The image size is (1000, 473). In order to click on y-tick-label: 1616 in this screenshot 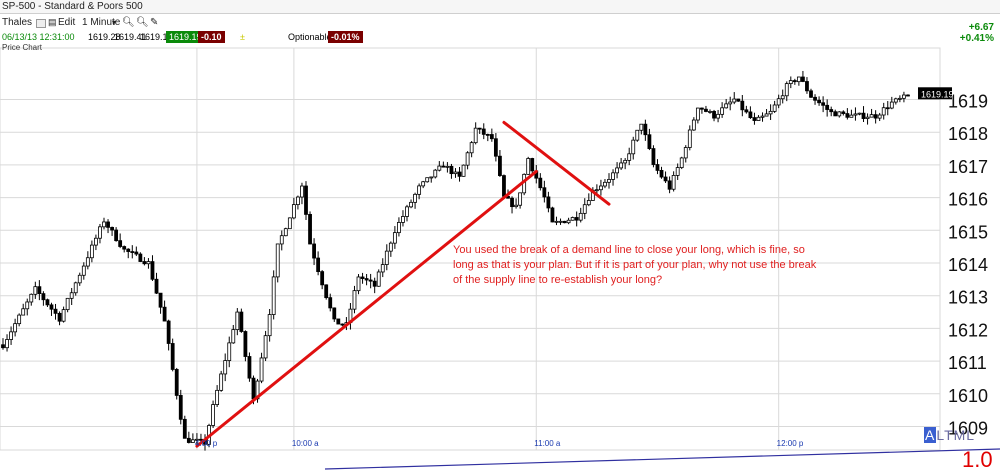, I will do `click(968, 200)`.